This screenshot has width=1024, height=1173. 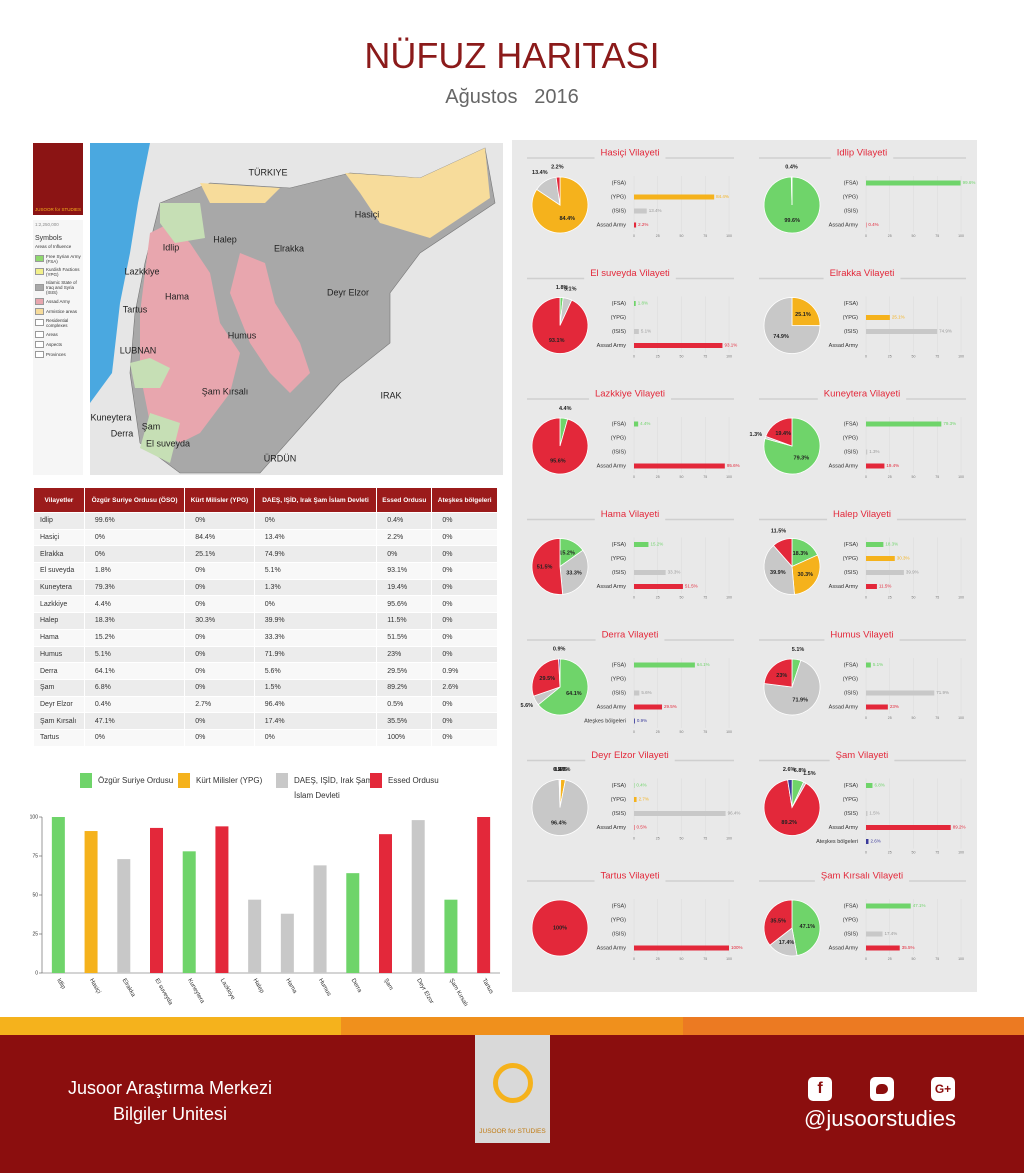 What do you see at coordinates (265, 687) in the screenshot?
I see `table-row: Şam 6.8% 0% 1.5% 89.2% 2.6%` at bounding box center [265, 687].